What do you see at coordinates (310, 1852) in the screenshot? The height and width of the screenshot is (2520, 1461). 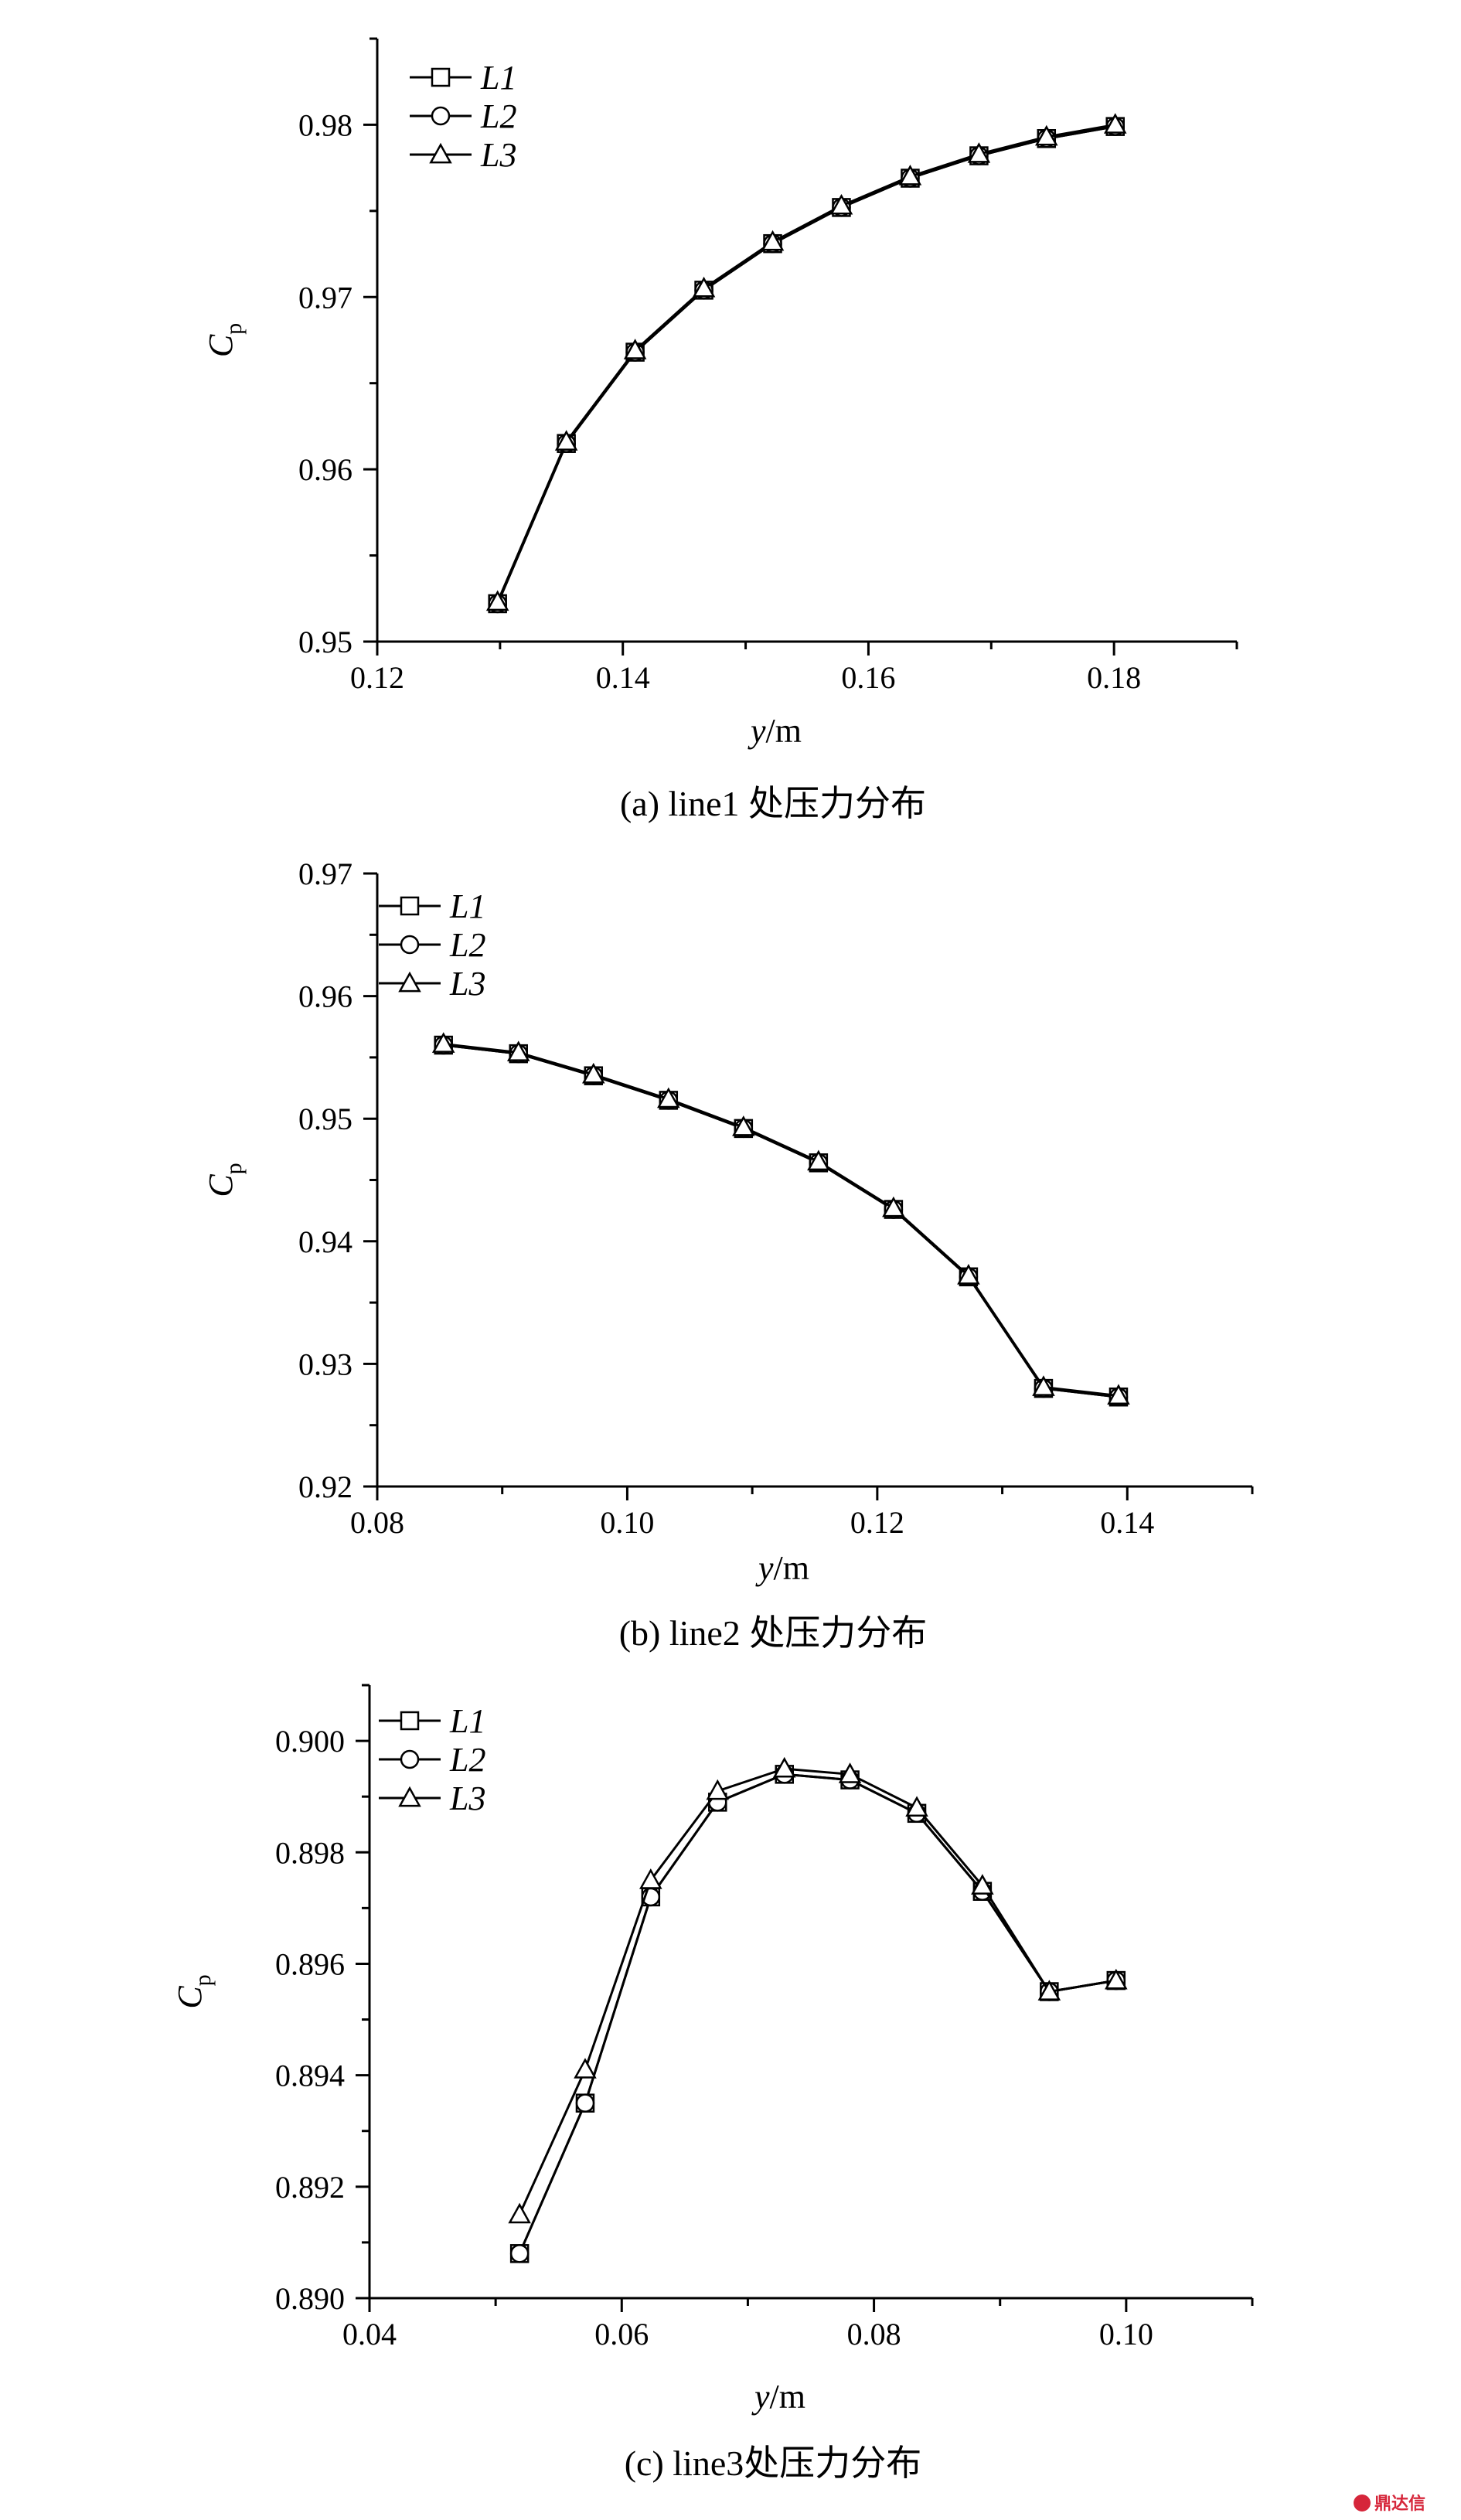 I see `y-tick-label: 0.898` at bounding box center [310, 1852].